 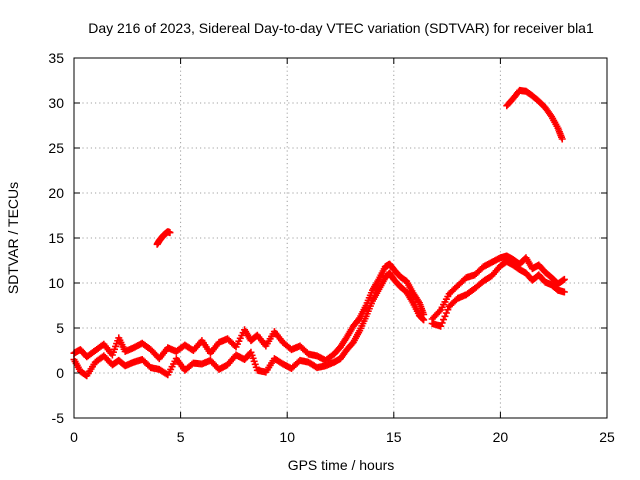 I want to click on data-point-early-arc, so click(x=170, y=233).